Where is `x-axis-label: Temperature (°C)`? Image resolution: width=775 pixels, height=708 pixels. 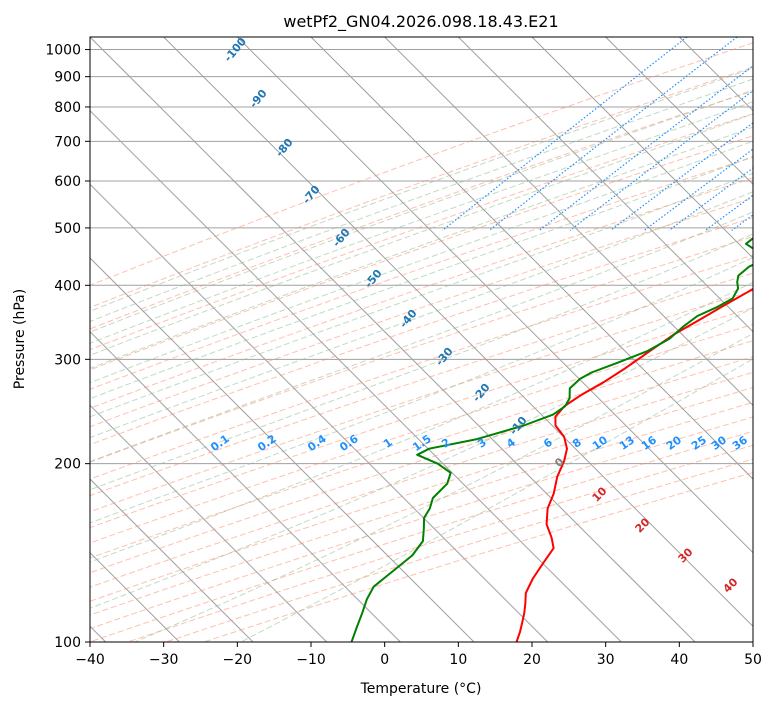 x-axis-label: Temperature (°C) is located at coordinates (421, 689).